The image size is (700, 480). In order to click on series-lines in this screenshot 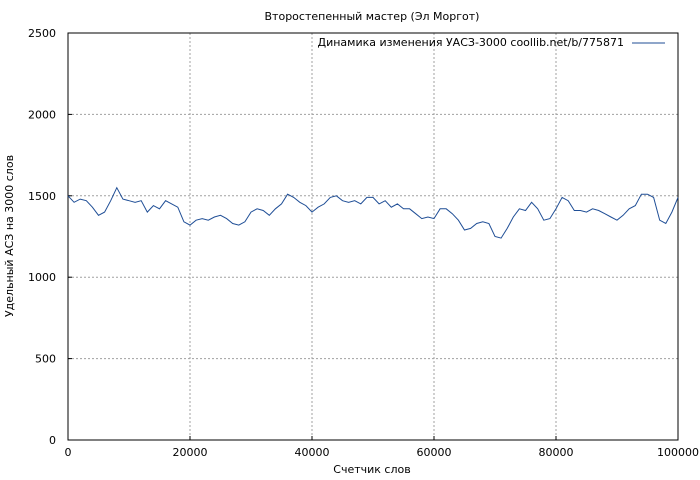, I will do `click(373, 212)`.